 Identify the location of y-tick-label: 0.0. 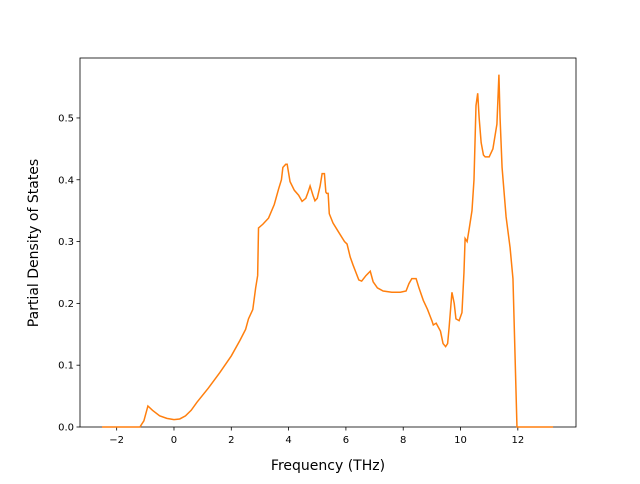
(66, 428).